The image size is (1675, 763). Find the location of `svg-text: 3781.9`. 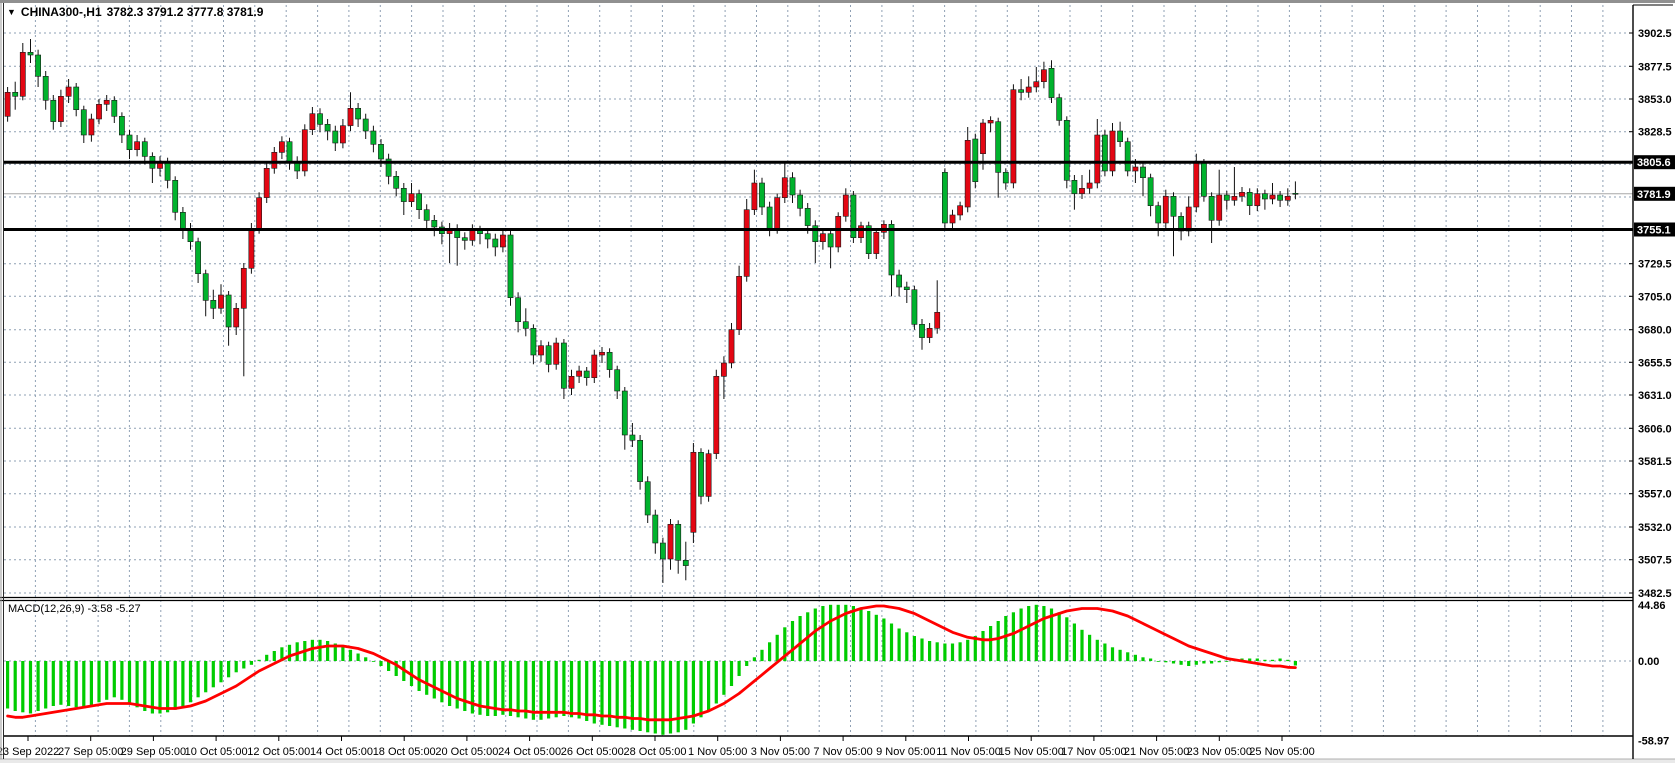

svg-text: 3781.9 is located at coordinates (1654, 195).